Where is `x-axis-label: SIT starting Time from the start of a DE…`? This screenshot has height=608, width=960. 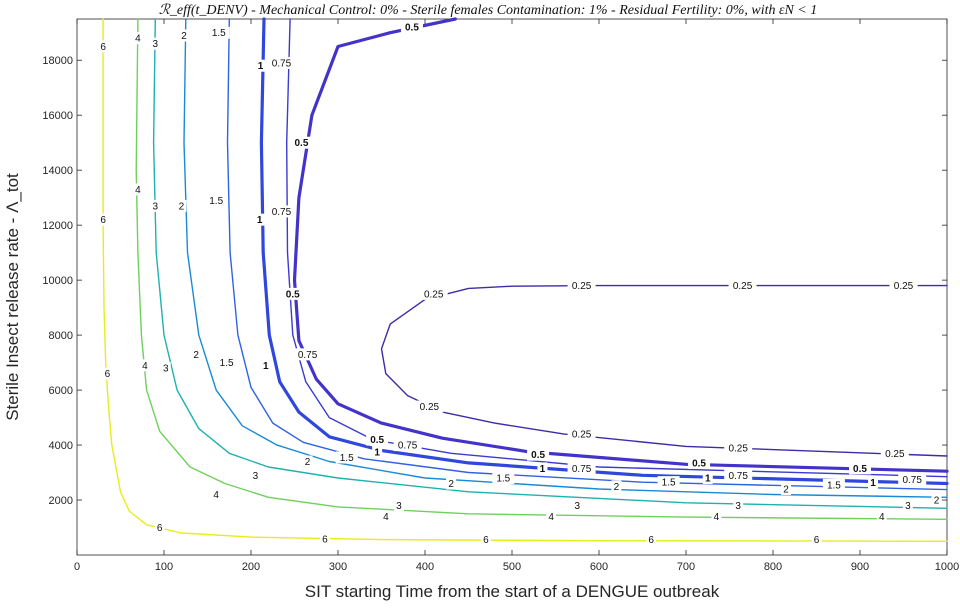
x-axis-label: SIT starting Time from the start of a DE… is located at coordinates (512, 591).